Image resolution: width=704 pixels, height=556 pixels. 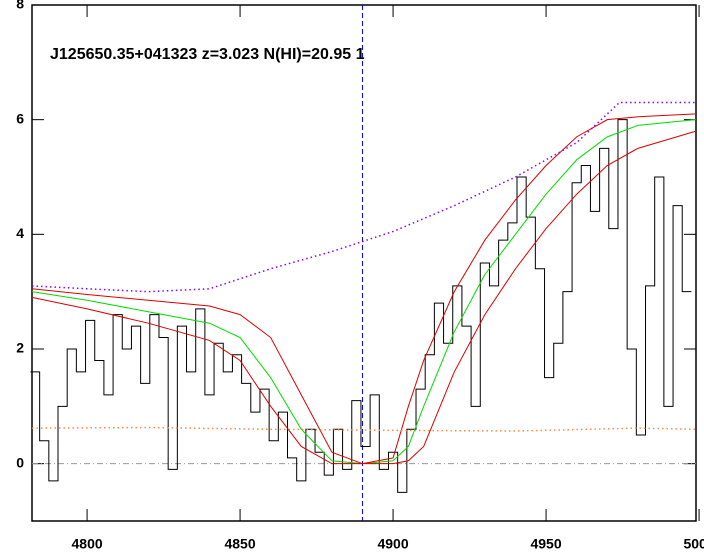 I want to click on x-tick-label: 4950, so click(x=545, y=544).